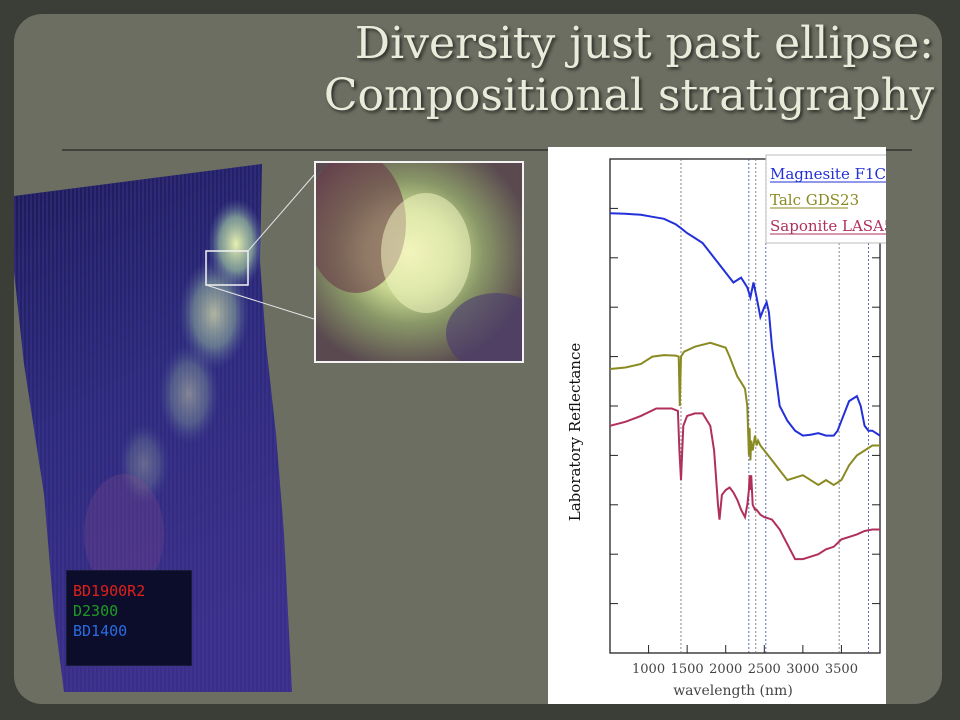 Image resolution: width=960 pixels, height=720 pixels. What do you see at coordinates (648, 669) in the screenshot?
I see `x-tick-label: 1000` at bounding box center [648, 669].